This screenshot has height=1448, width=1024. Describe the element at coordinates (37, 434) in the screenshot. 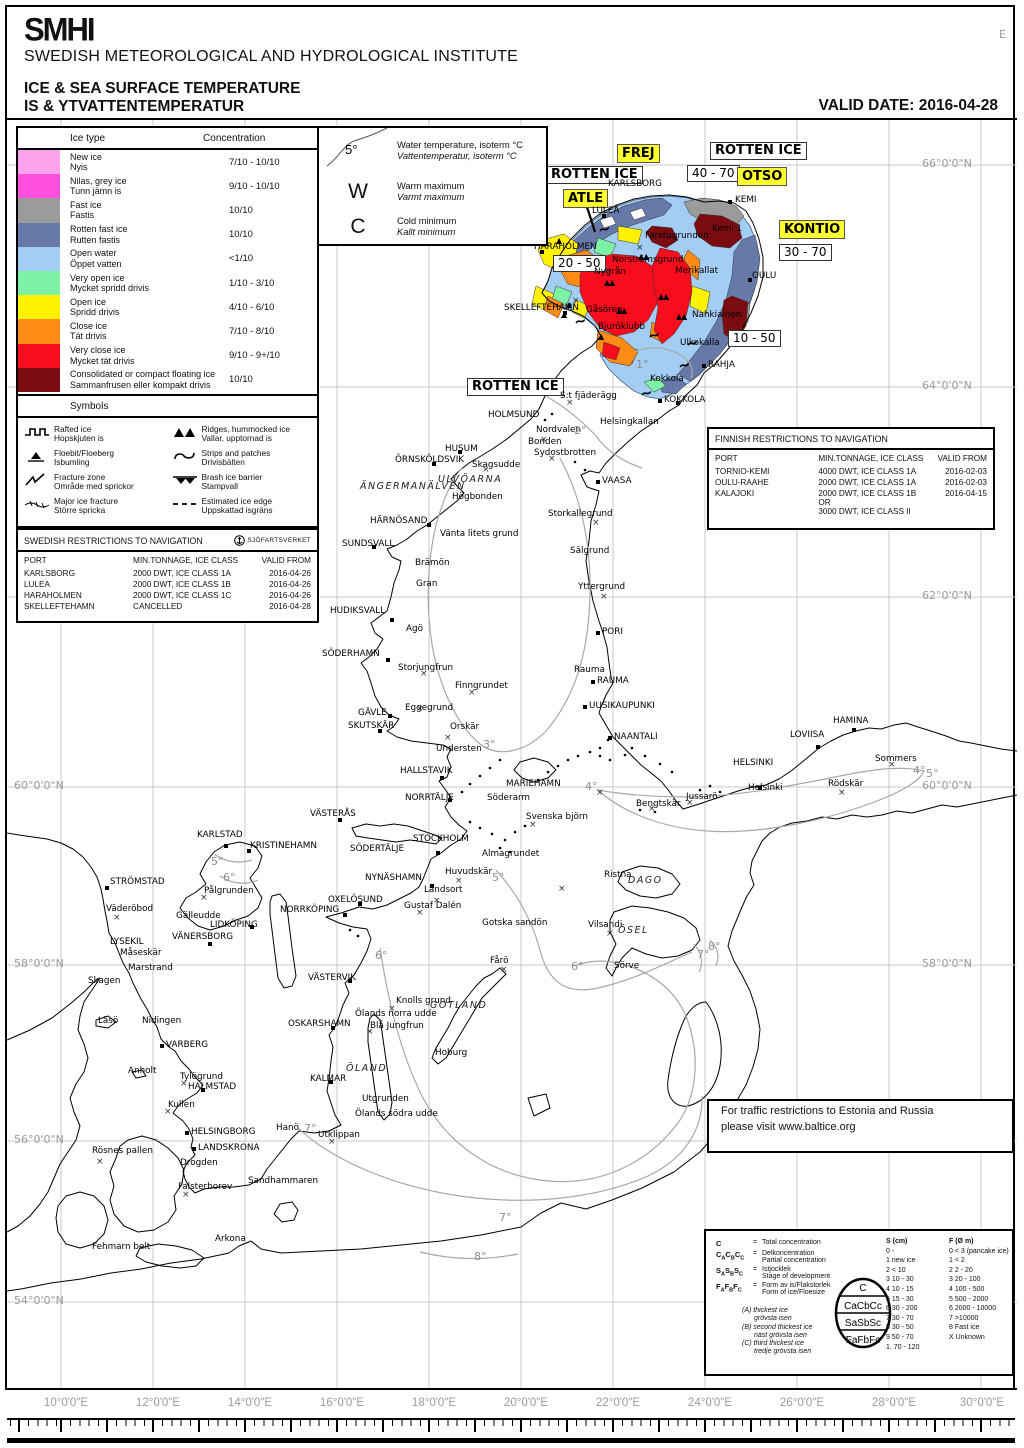

I see `rafted-ice-icon` at that location.